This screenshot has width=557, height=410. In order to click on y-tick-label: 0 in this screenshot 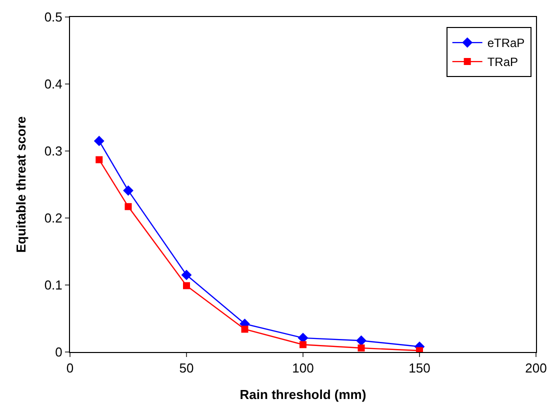, I will do `click(58, 352)`.